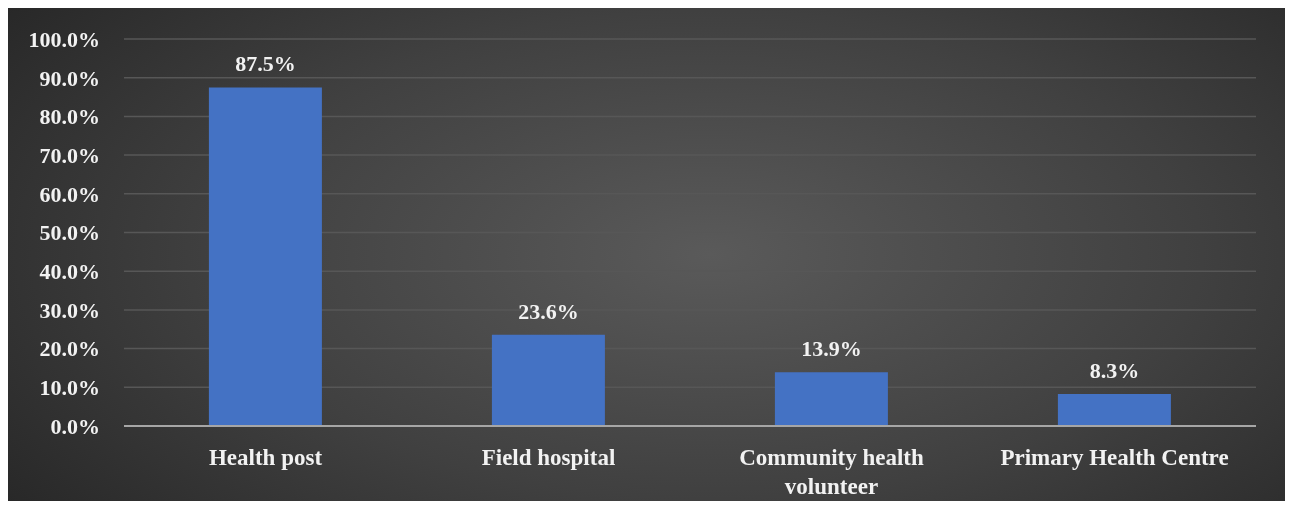 The height and width of the screenshot is (509, 1291). I want to click on data-label: 87.5%, so click(265, 64).